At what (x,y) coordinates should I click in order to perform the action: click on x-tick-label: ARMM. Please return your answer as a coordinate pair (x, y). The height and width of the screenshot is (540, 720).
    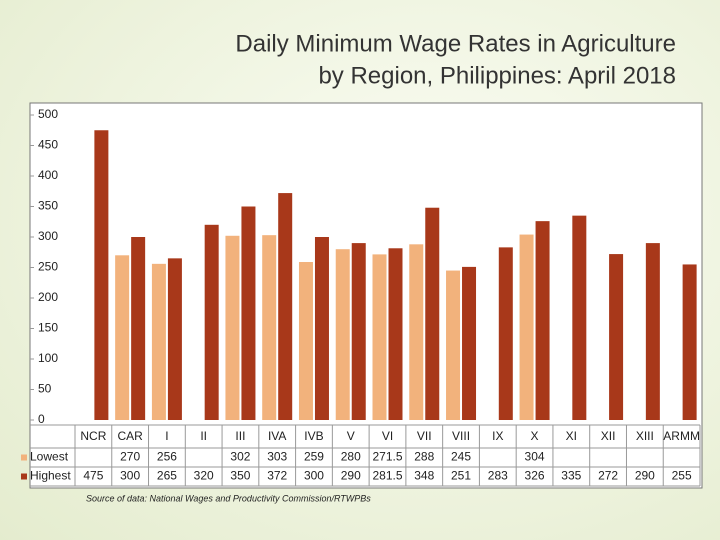
    Looking at the image, I should click on (681, 436).